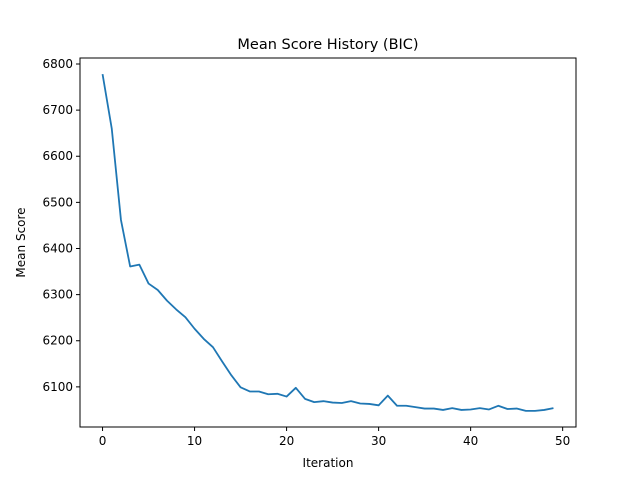 The height and width of the screenshot is (480, 640). What do you see at coordinates (194, 441) in the screenshot?
I see `x-tick-label: 10` at bounding box center [194, 441].